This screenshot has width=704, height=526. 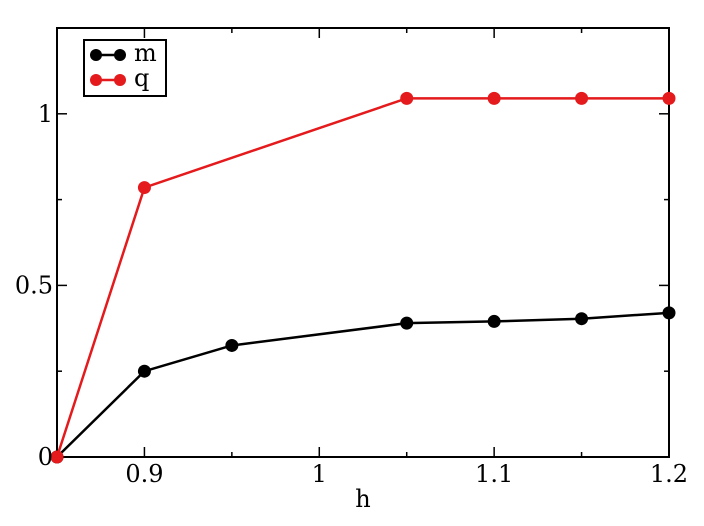 I want to click on legend-entry-m: m, so click(x=123, y=53).